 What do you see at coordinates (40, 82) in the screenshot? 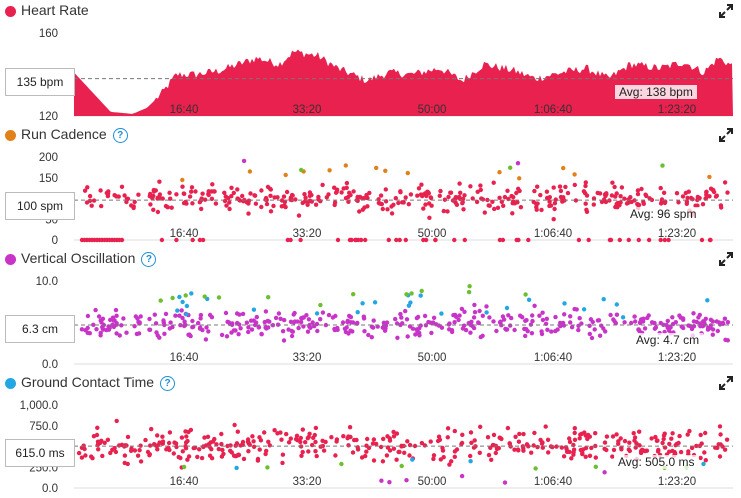
I see `current-value-label: 135 bpm` at bounding box center [40, 82].